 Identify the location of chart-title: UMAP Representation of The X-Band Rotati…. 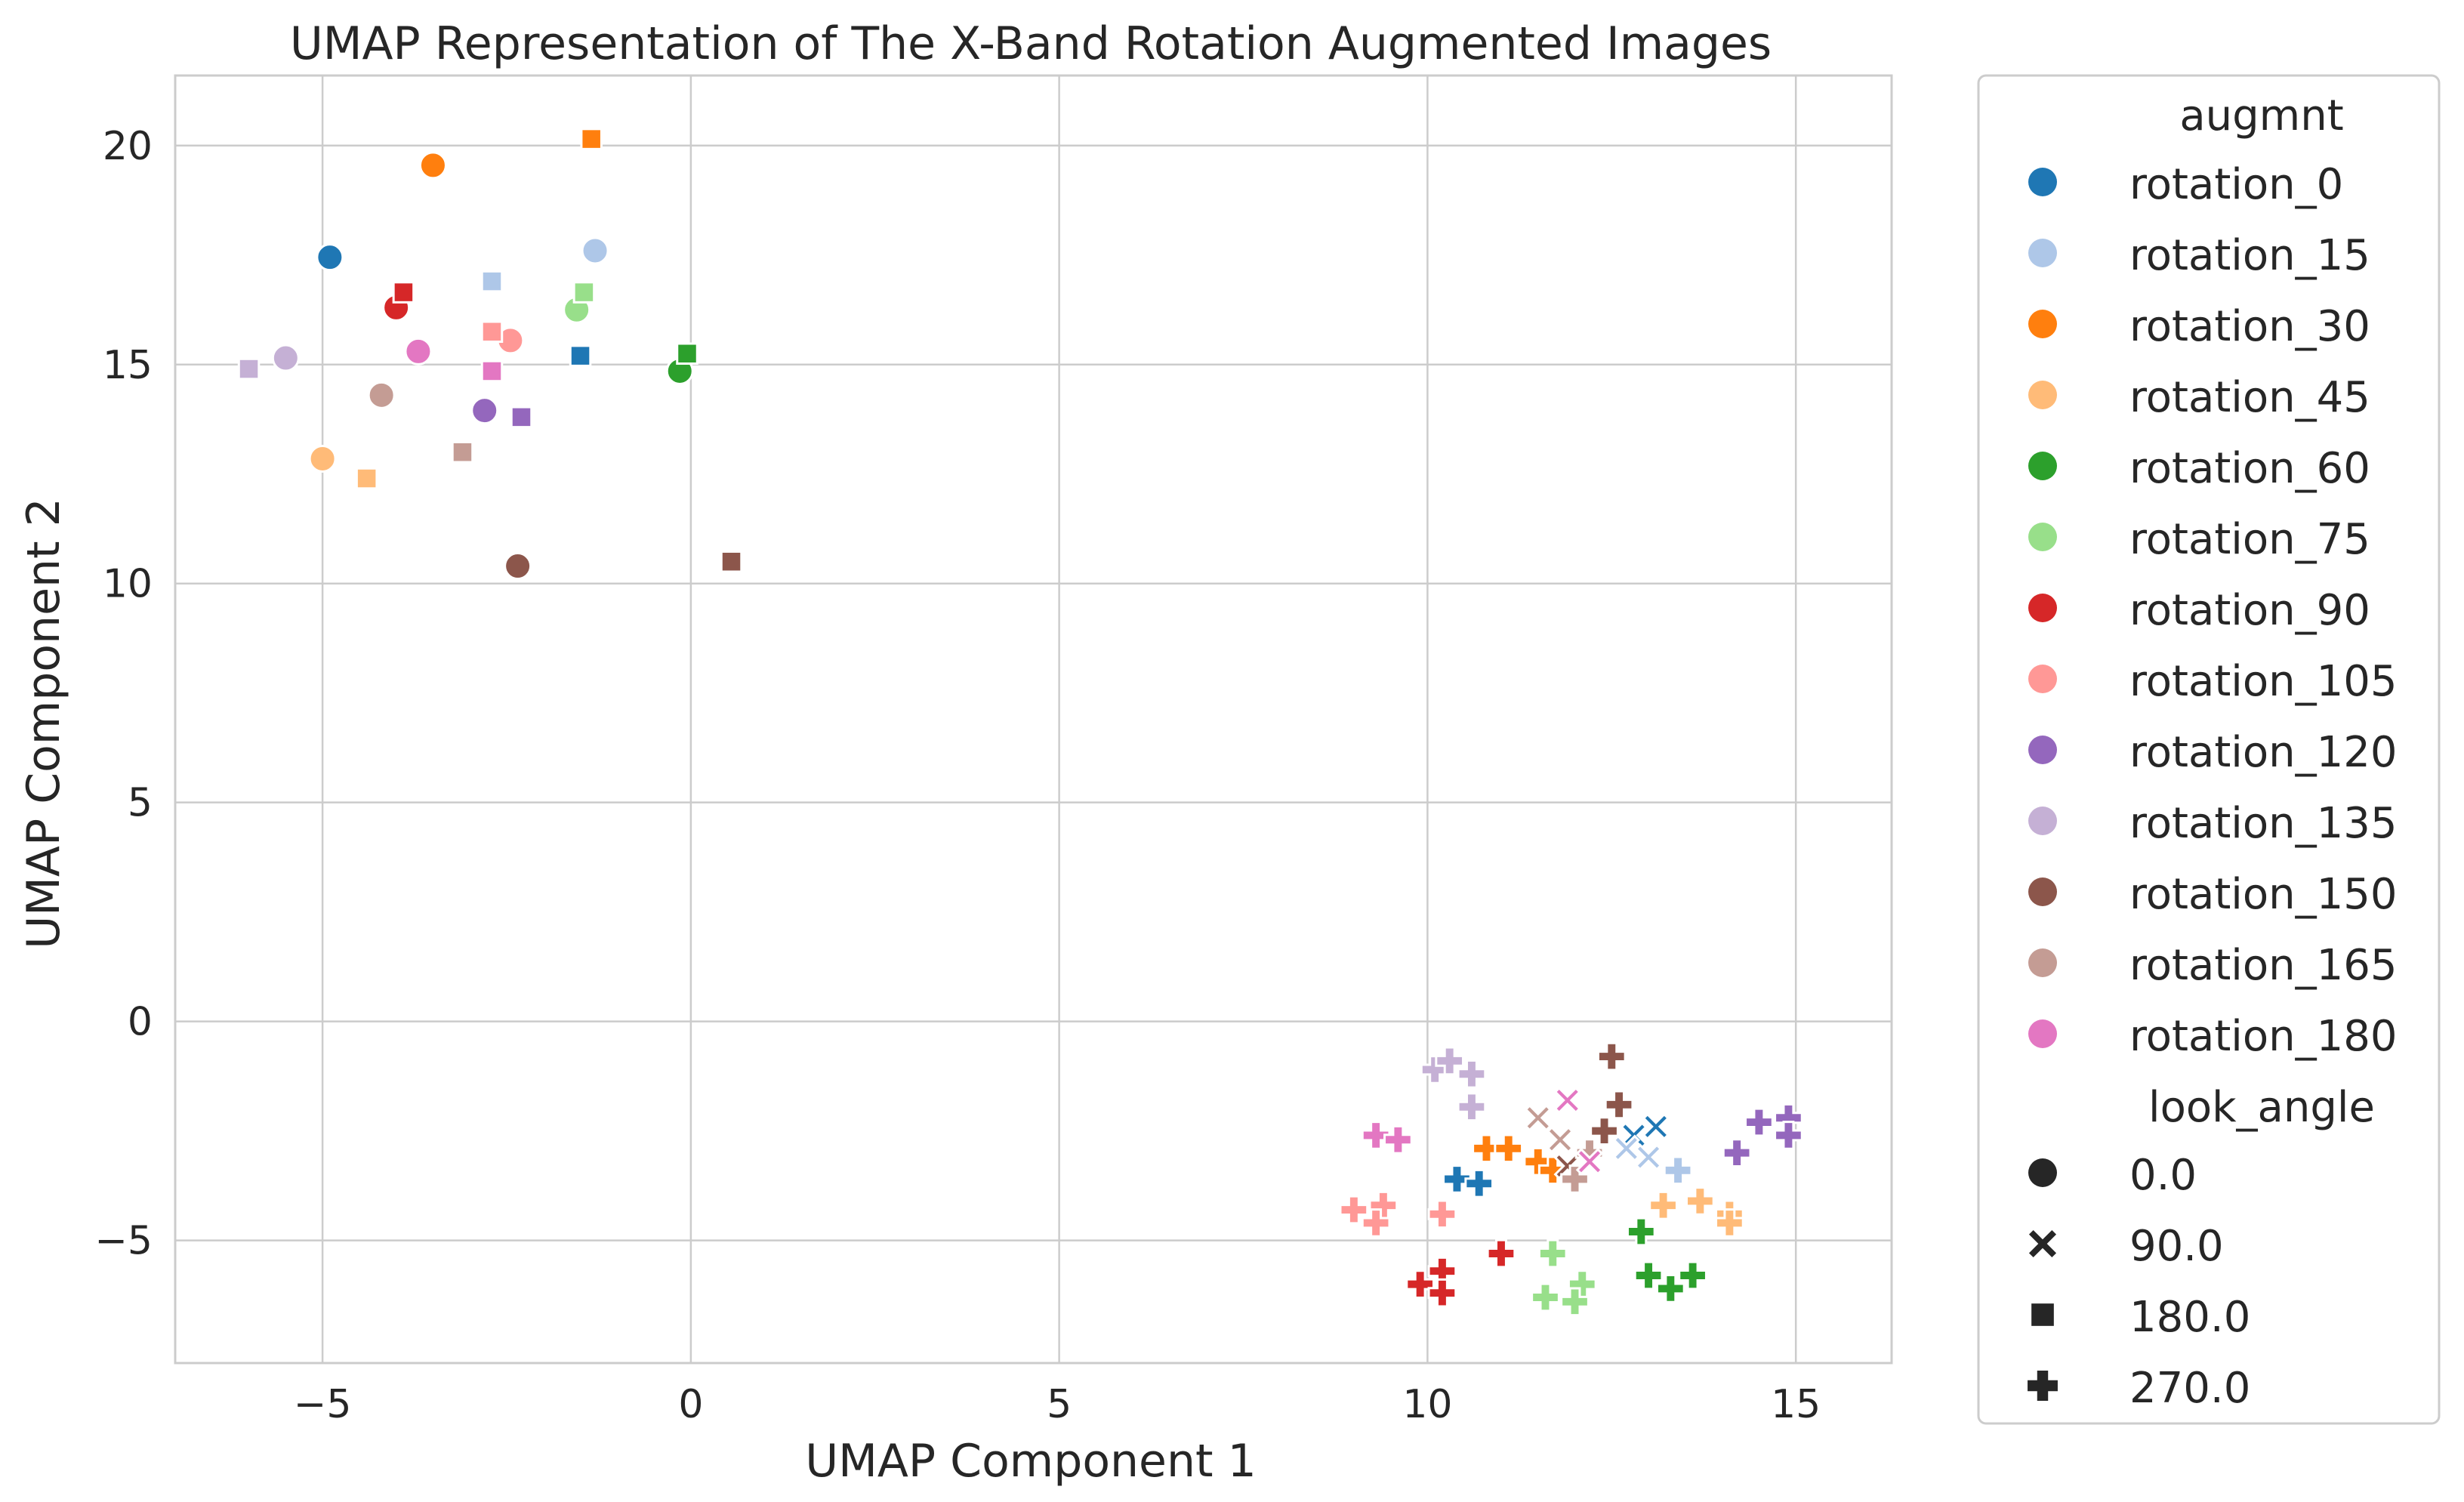
(1031, 43).